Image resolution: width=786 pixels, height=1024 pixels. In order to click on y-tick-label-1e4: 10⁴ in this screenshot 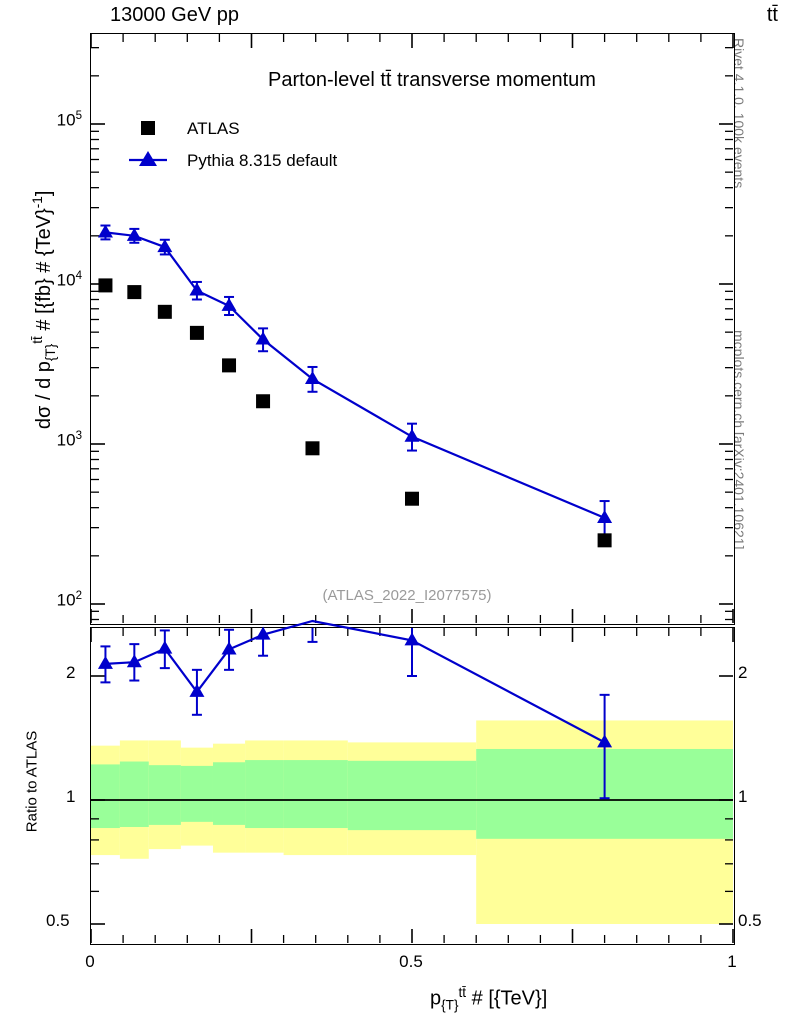, I will do `click(69, 280)`.